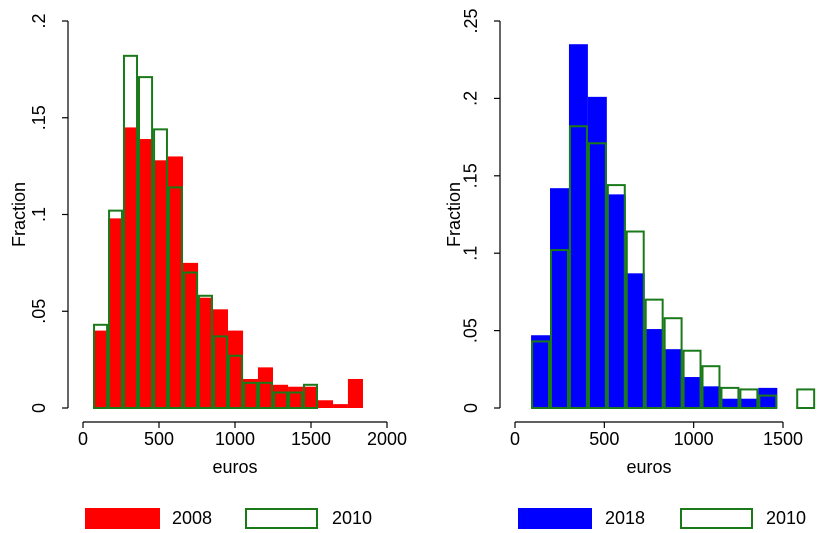  What do you see at coordinates (387, 439) in the screenshot?
I see `x-tick-label: 2000` at bounding box center [387, 439].